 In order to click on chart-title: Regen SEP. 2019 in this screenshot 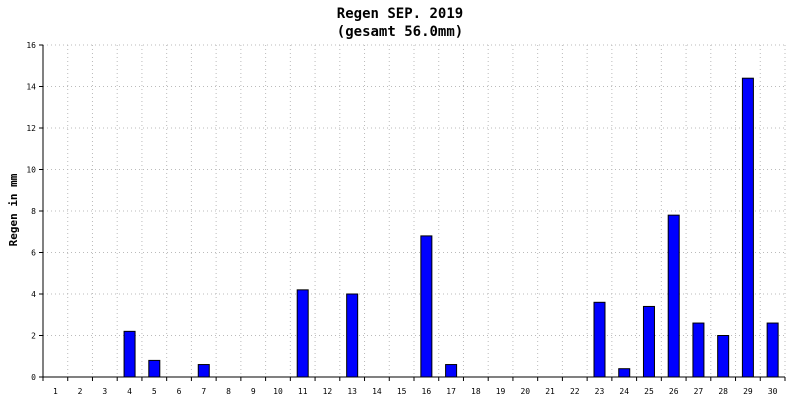, I will do `click(400, 14)`.